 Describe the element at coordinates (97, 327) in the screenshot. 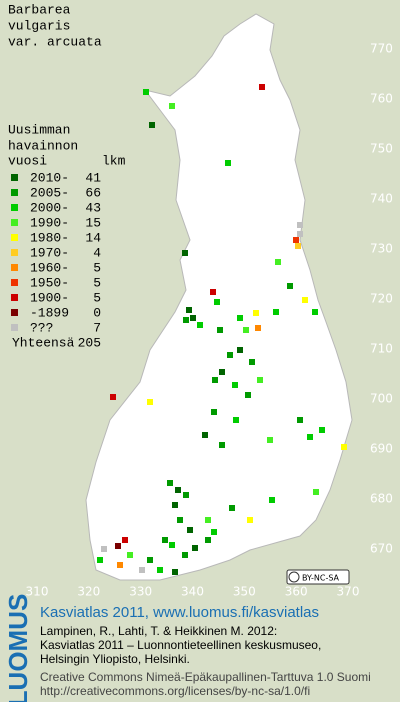

I see `legend-count: 7` at that location.